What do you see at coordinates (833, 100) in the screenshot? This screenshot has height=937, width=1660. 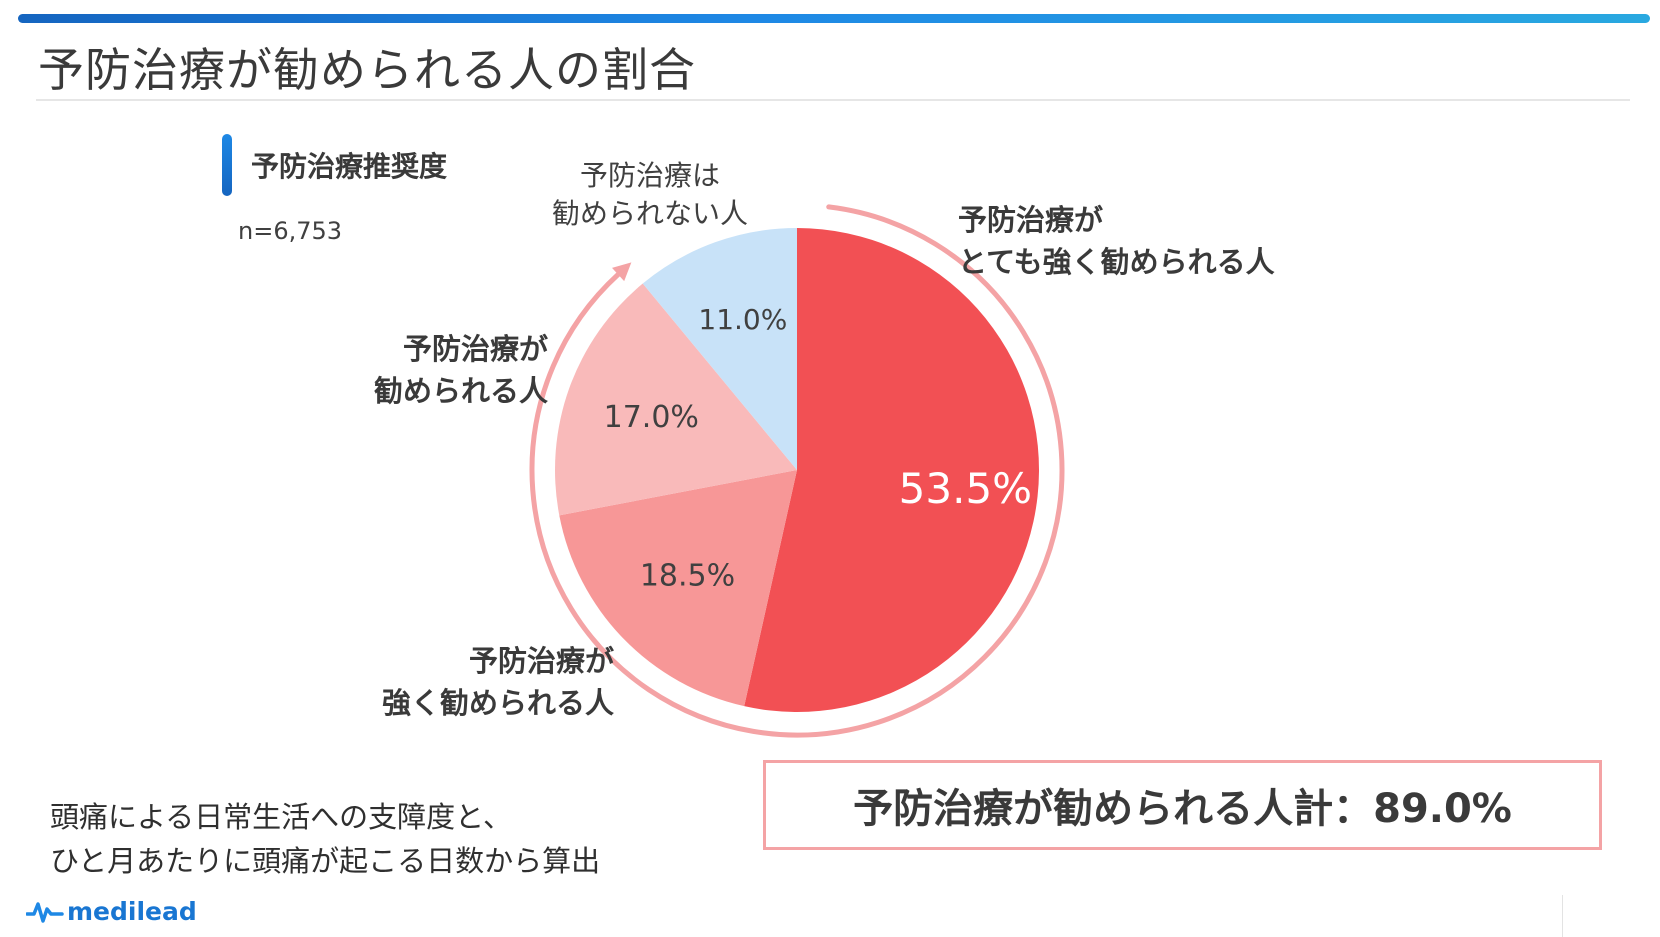 I see `title-divider` at bounding box center [833, 100].